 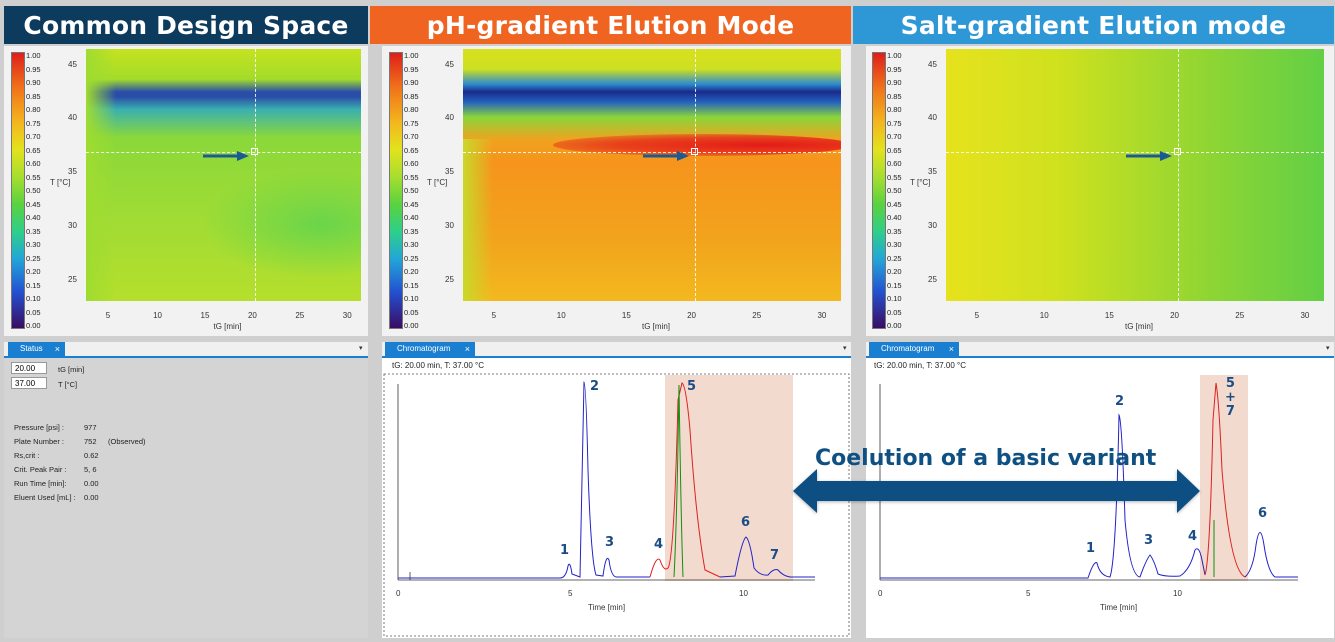 I want to click on status-label: Run Time [min]:, so click(x=40, y=483).